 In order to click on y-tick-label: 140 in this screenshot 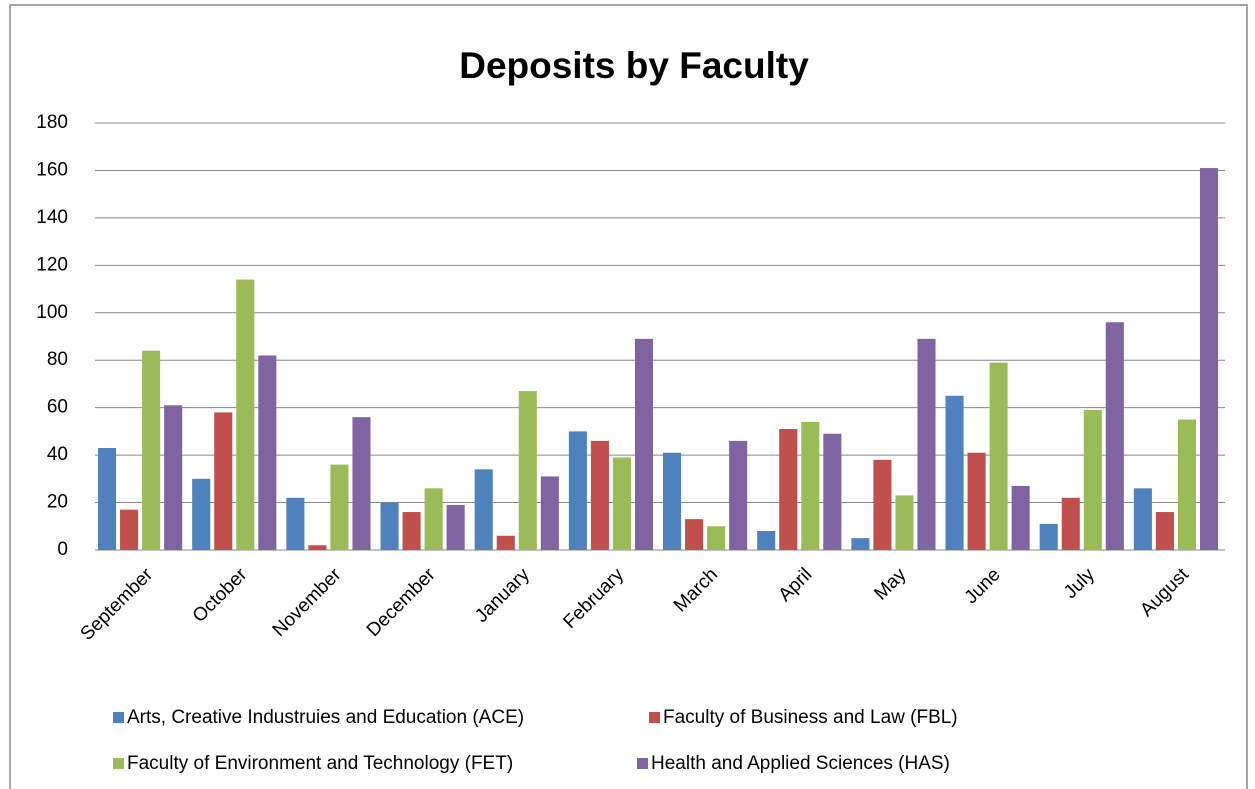, I will do `click(52, 217)`.